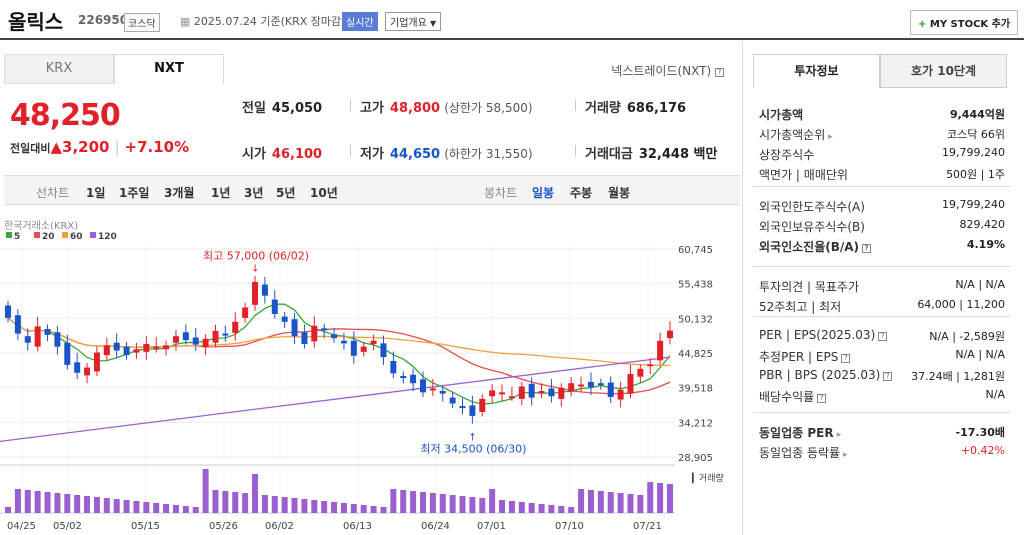 The width and height of the screenshot is (1024, 535). What do you see at coordinates (286, 193) in the screenshot?
I see `period-5y: 5년` at bounding box center [286, 193].